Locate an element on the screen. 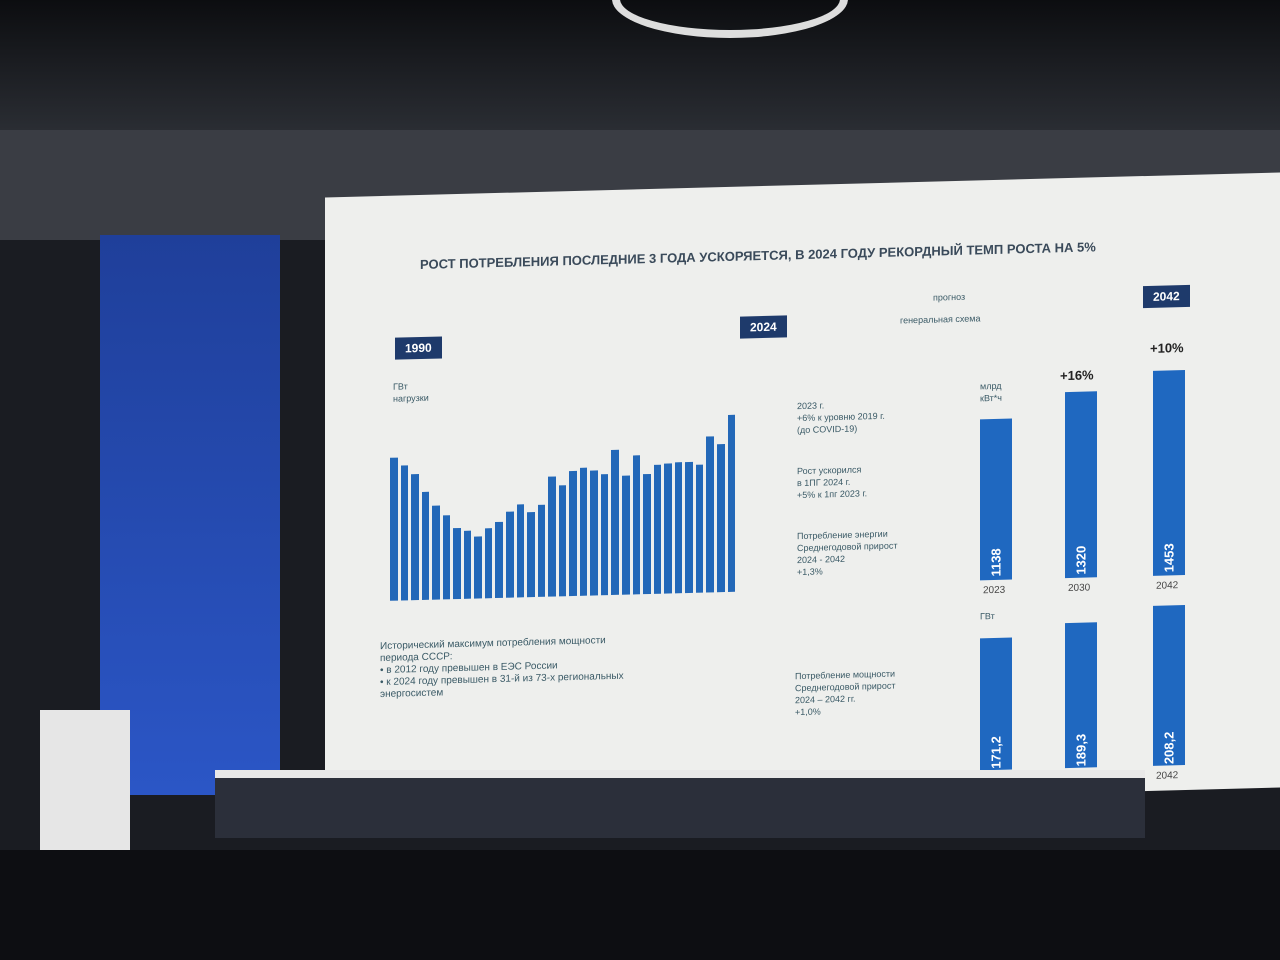 This screenshot has width=1280, height=960. ceiling is located at coordinates (640, 65).